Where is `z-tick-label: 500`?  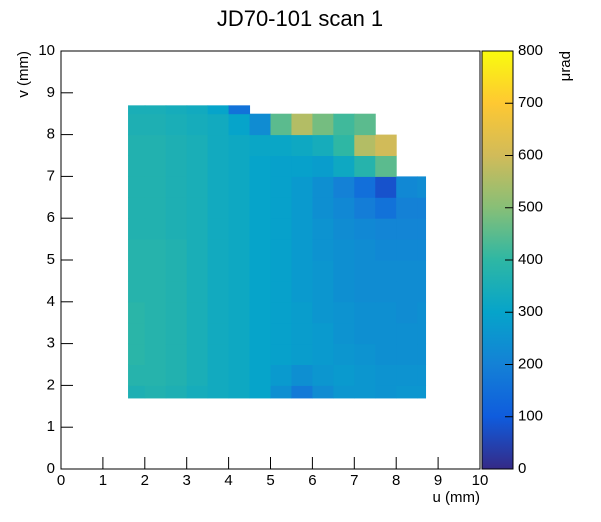 z-tick-label: 500 is located at coordinates (530, 207).